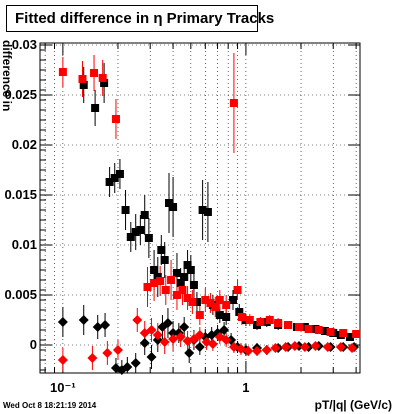 The image size is (400, 414). I want to click on timestamp: Wed Oct 8 18:21:19 2014, so click(50, 405).